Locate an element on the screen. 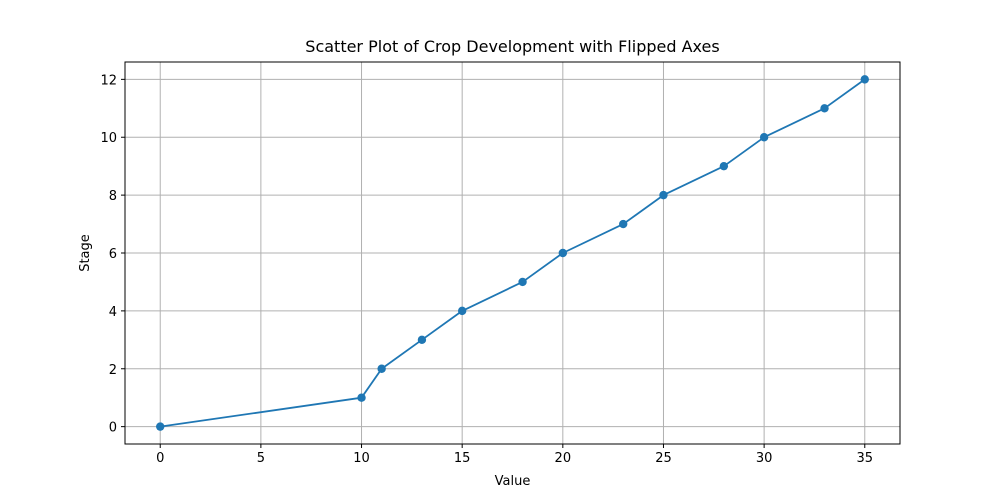 Image resolution: width=1000 pixels, height=504 pixels. y-tick-label: 4 is located at coordinates (113, 312).